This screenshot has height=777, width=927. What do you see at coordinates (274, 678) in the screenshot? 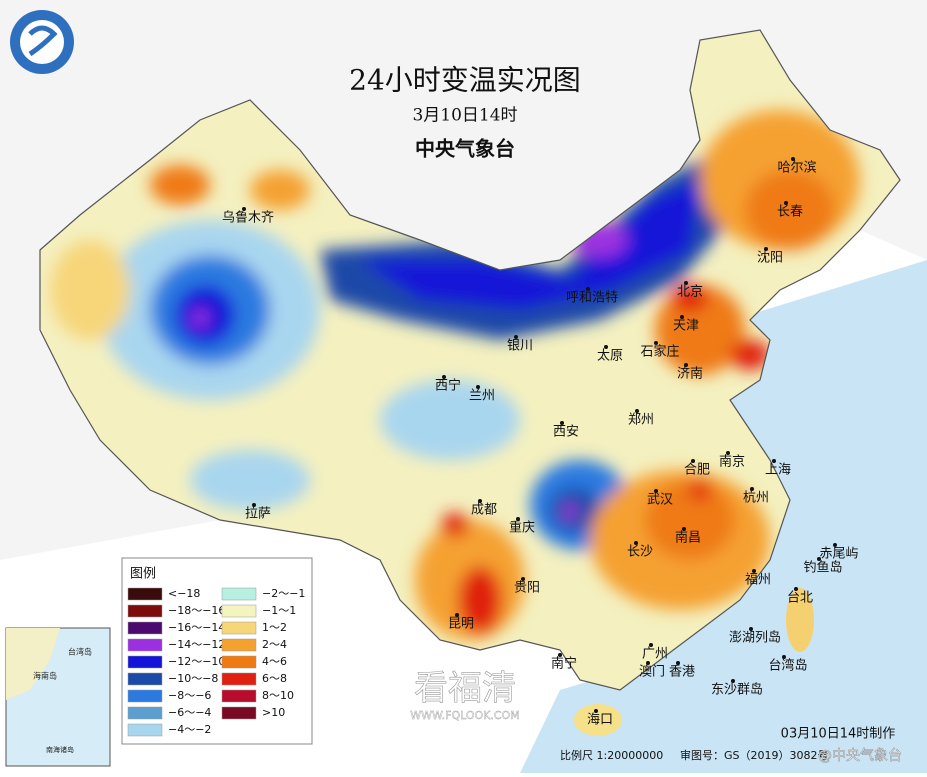
I see `legend-label: 6〜8` at bounding box center [274, 678].